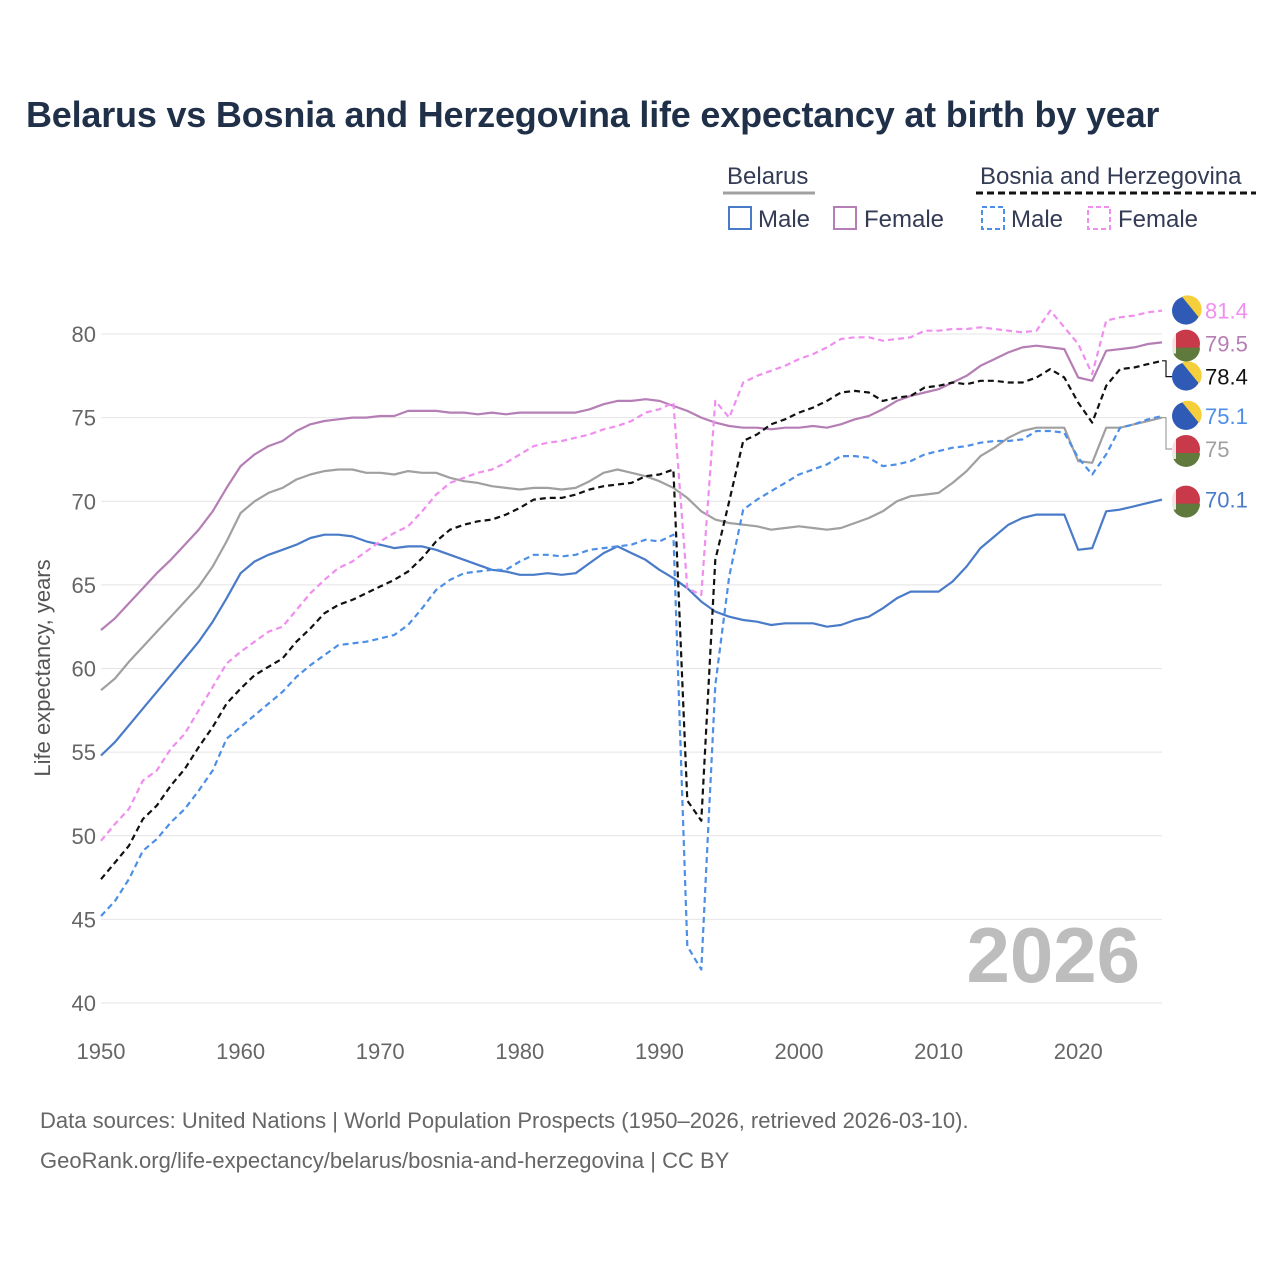 The height and width of the screenshot is (1280, 1280). I want to click on end-value-label-belarus-total: 75, so click(1217, 449).